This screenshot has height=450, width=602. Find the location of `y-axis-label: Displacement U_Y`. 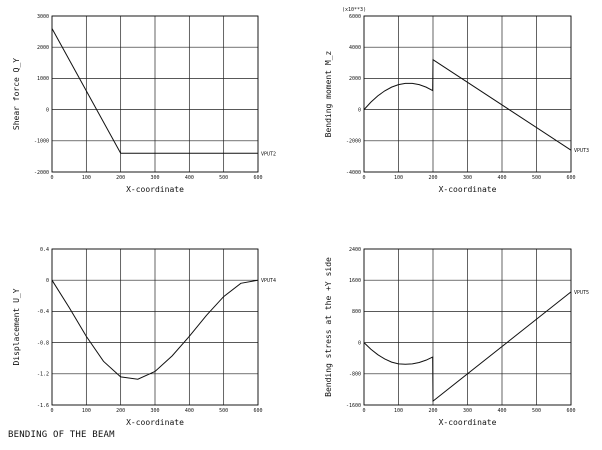

y-axis-label: Displacement U_Y is located at coordinates (16, 326).